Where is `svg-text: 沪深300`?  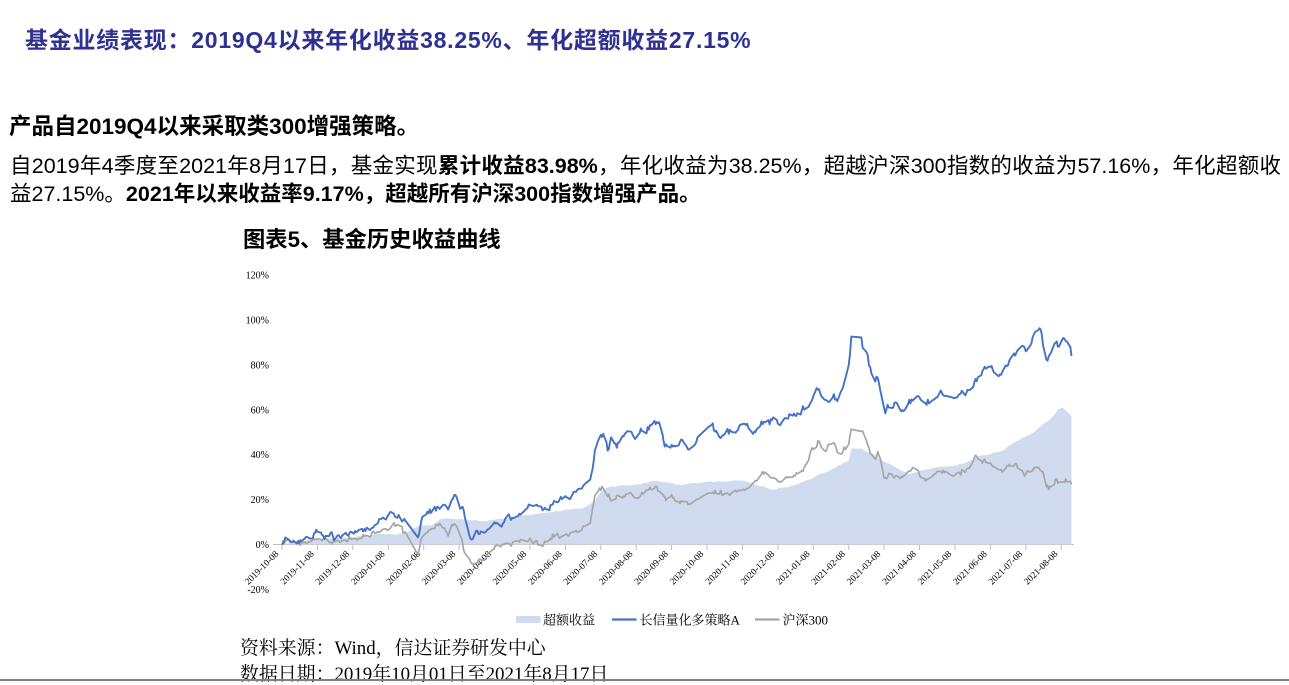 svg-text: 沪深300 is located at coordinates (806, 620).